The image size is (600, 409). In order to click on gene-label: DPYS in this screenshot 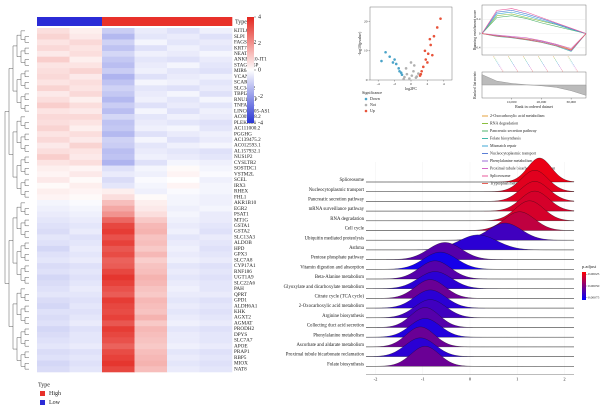, I will do `click(240, 335)`.